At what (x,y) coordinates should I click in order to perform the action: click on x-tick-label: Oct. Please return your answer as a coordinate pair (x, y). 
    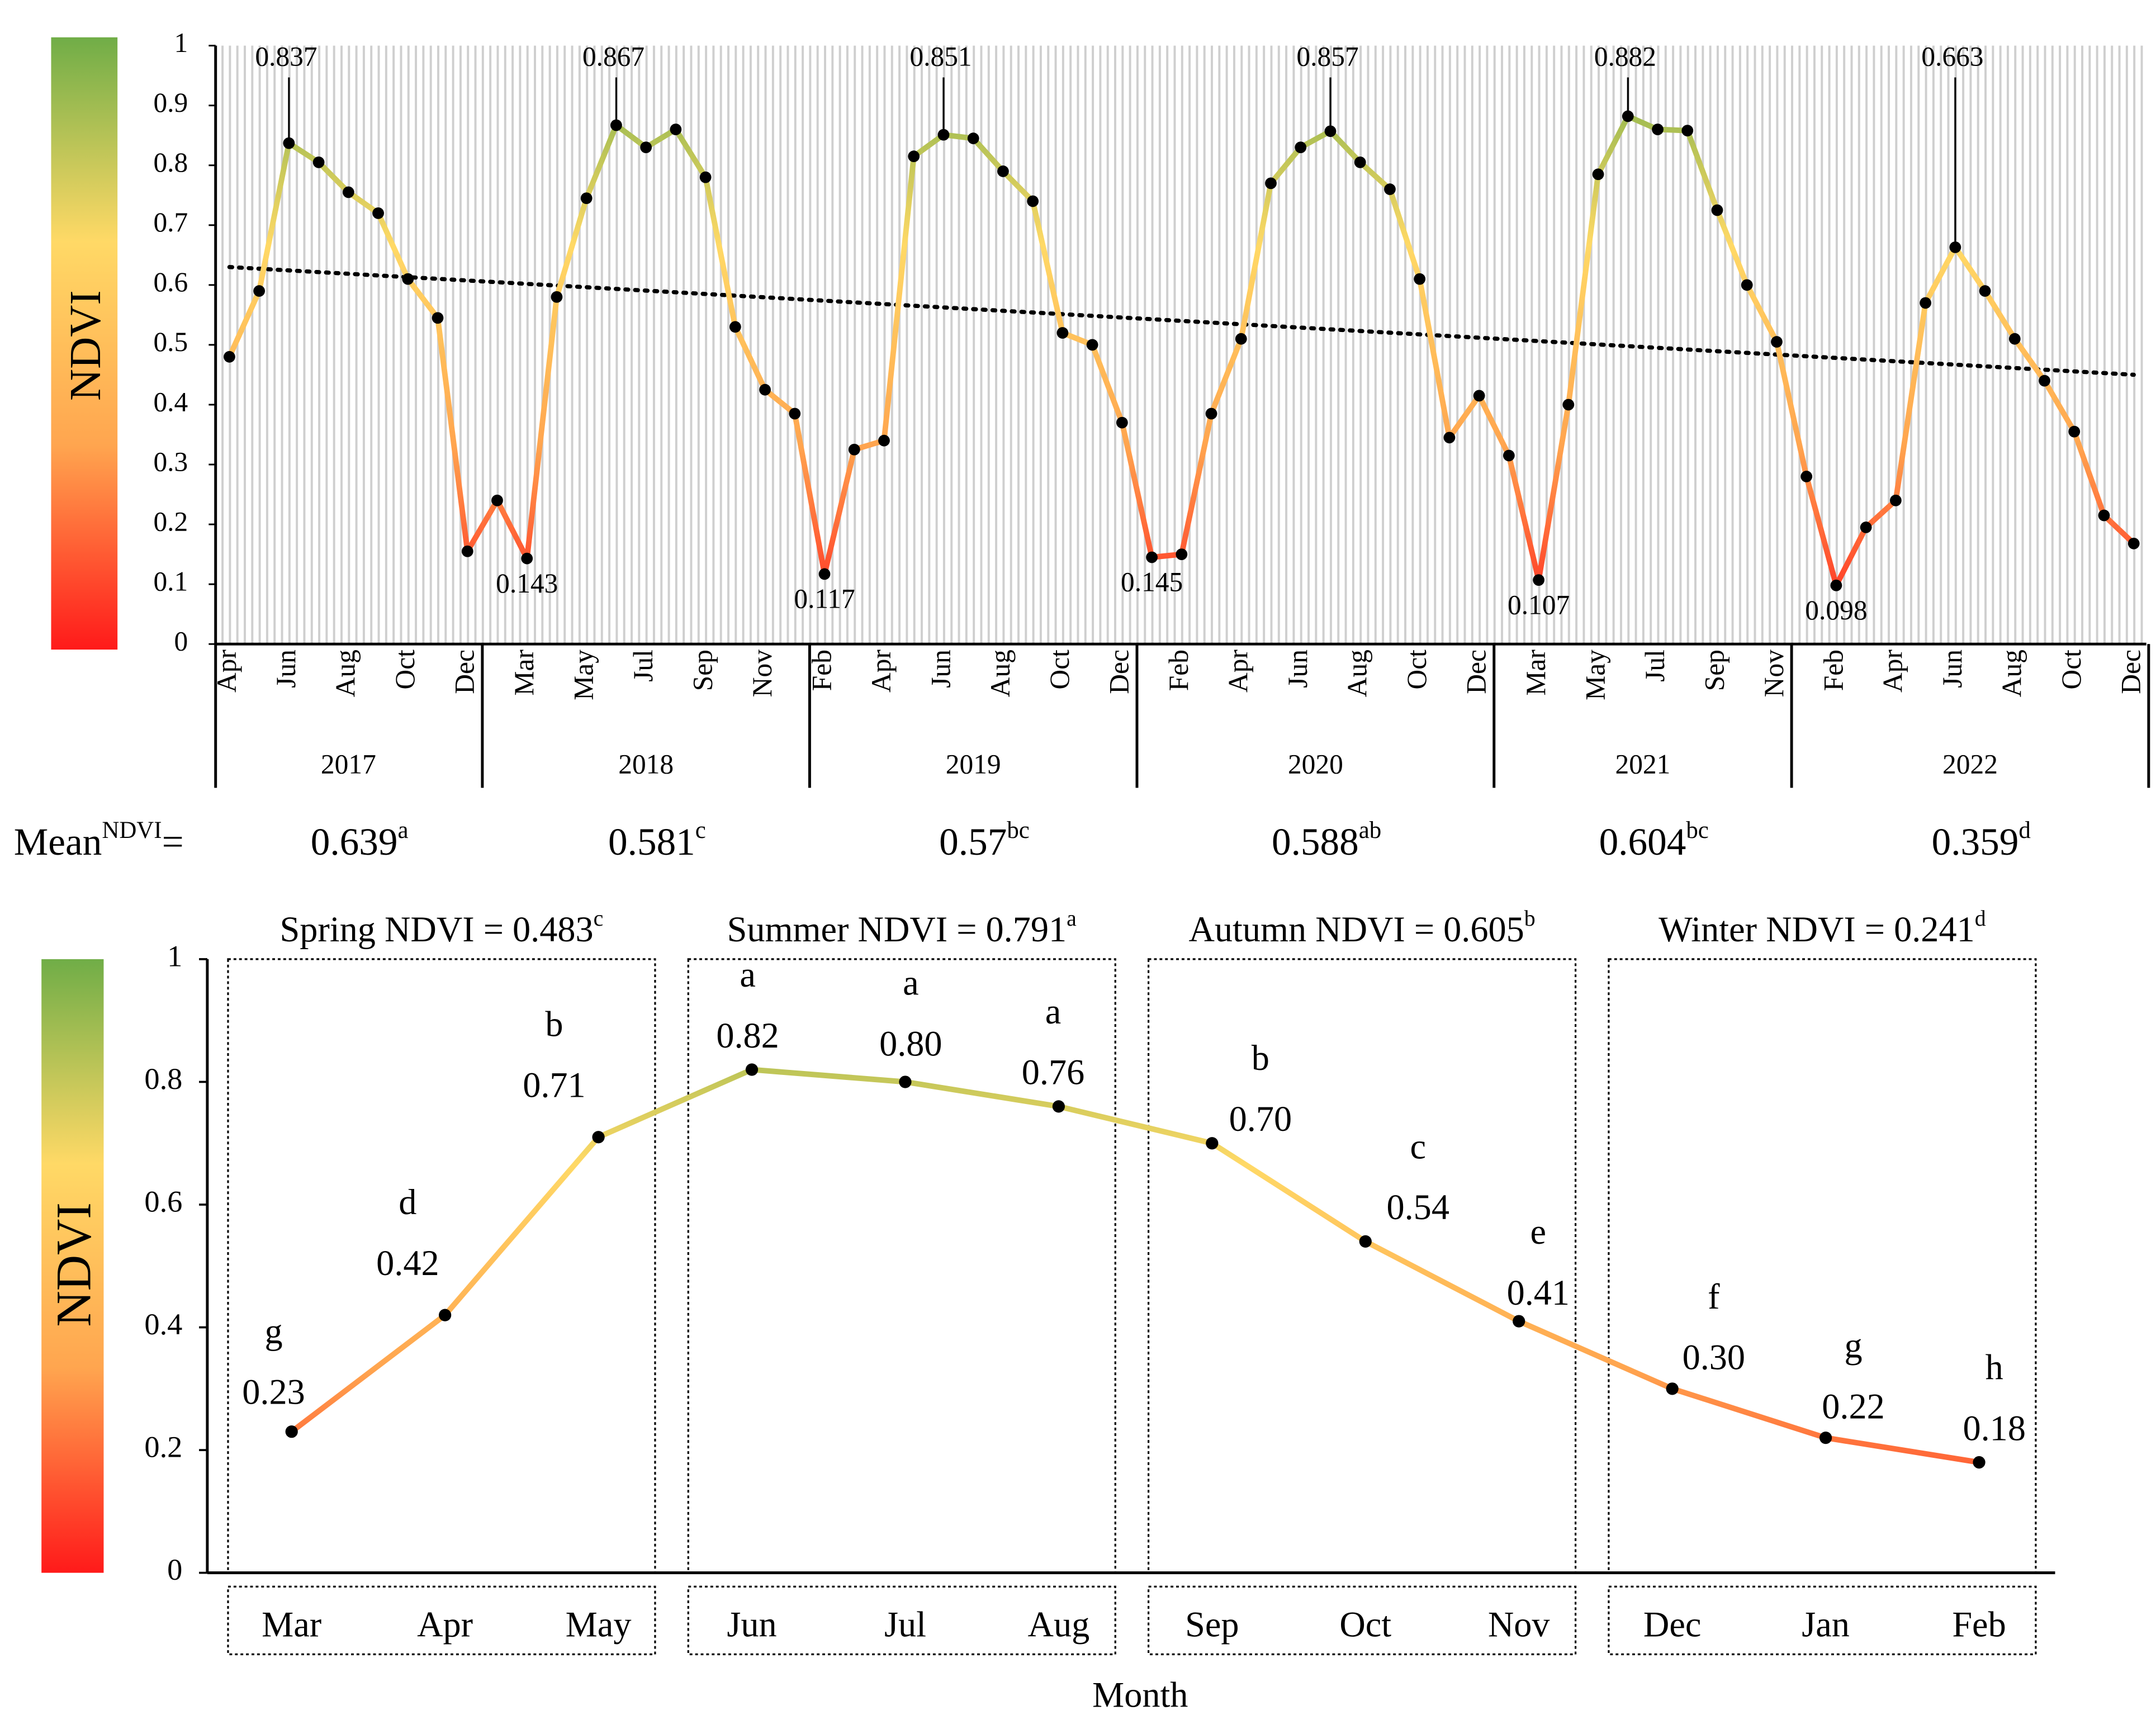
    Looking at the image, I should click on (405, 670).